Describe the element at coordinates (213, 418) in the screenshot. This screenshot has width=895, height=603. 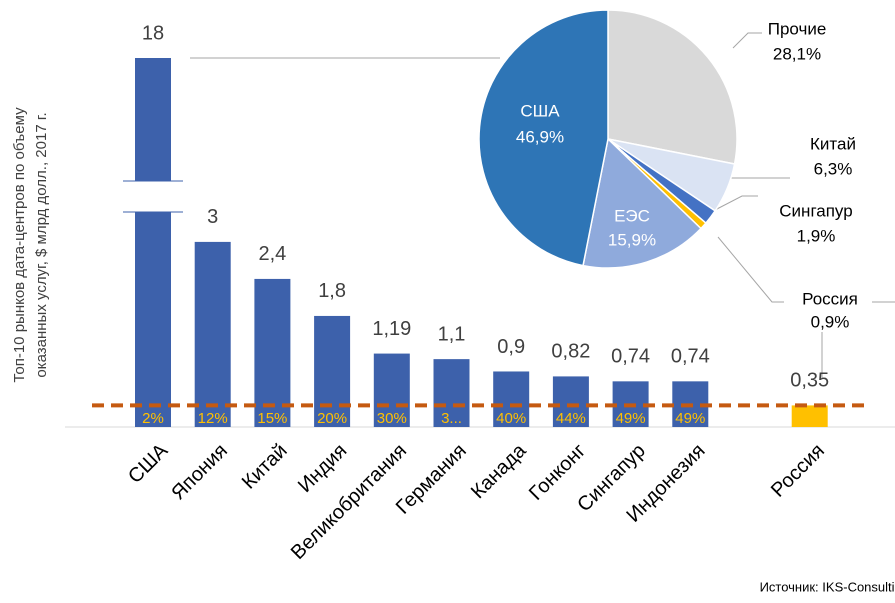
I see `inner-label: 12%` at that location.